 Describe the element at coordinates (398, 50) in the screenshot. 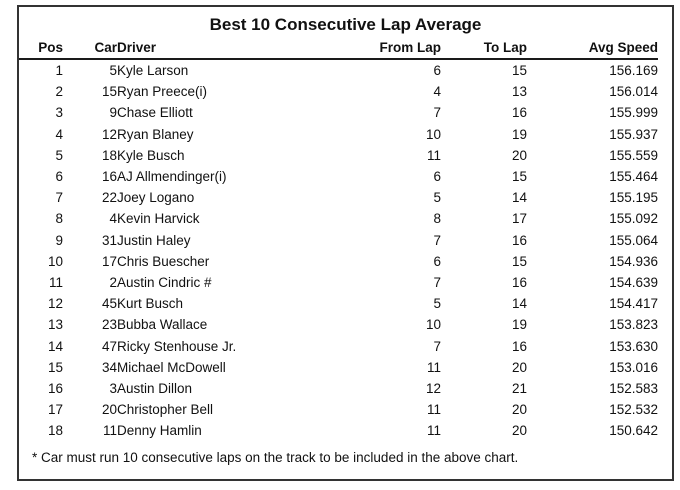

I see `column-header-from-lap: From Lap` at that location.